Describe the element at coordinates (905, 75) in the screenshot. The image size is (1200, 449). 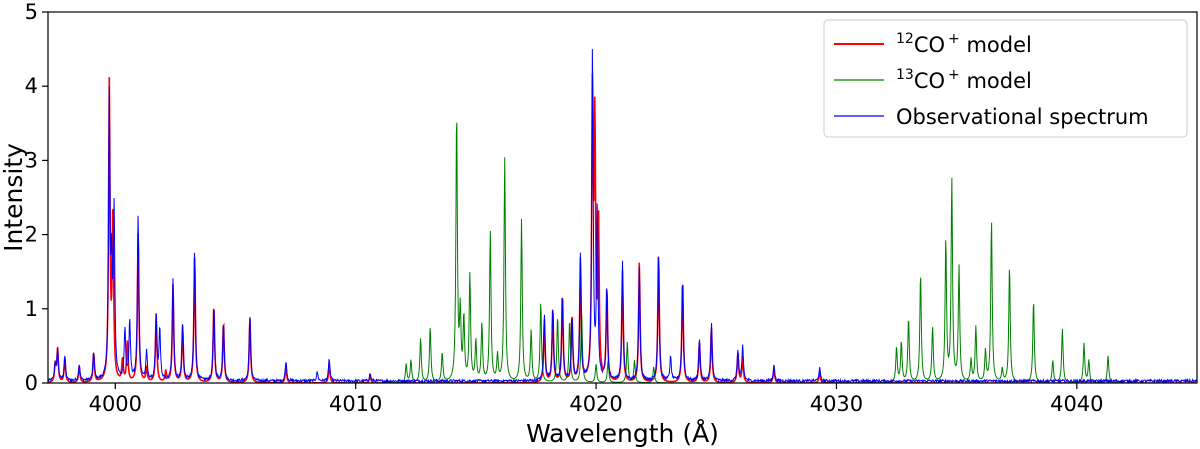
I see `legend-superscript: 13` at that location.